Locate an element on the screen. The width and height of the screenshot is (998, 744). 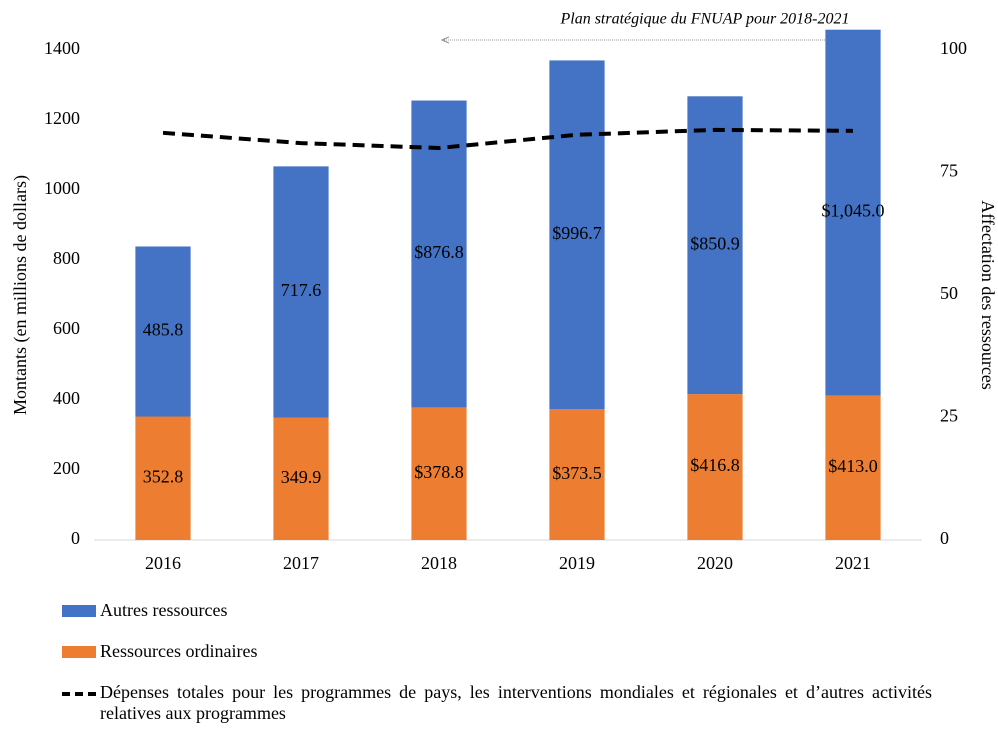
x-tick-label: 2017 is located at coordinates (301, 563).